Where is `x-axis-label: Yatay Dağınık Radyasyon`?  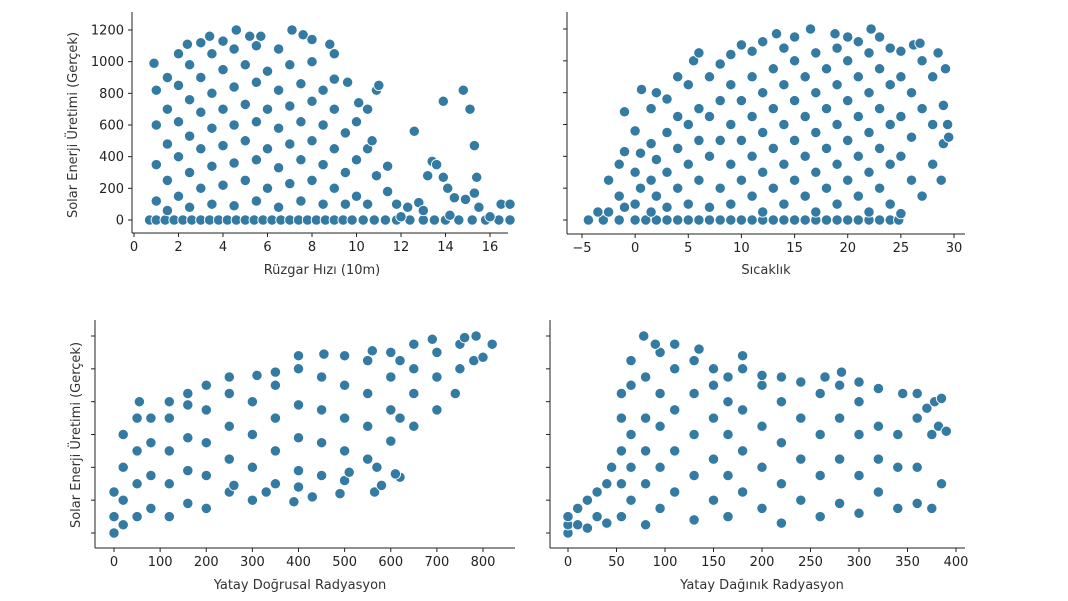 x-axis-label: Yatay Dağınık Radyasyon is located at coordinates (761, 585).